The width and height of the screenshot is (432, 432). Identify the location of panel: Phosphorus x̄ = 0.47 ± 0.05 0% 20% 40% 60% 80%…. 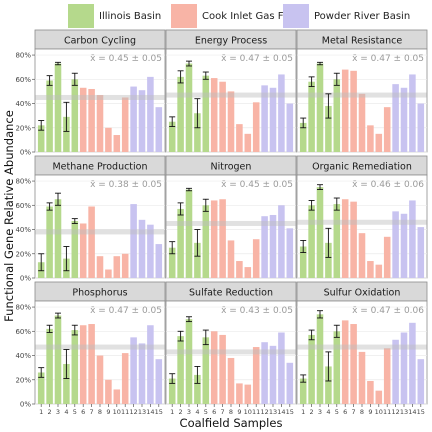
(90, 348).